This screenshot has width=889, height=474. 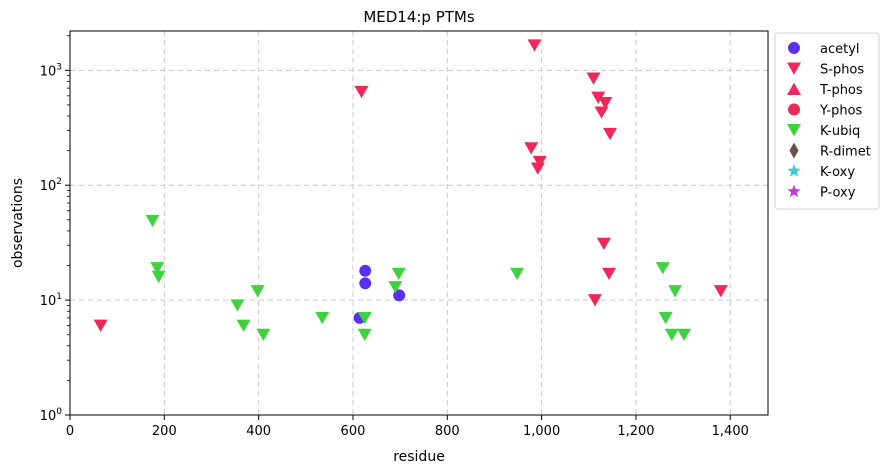 I want to click on legend-marker-S-phos, so click(x=794, y=68).